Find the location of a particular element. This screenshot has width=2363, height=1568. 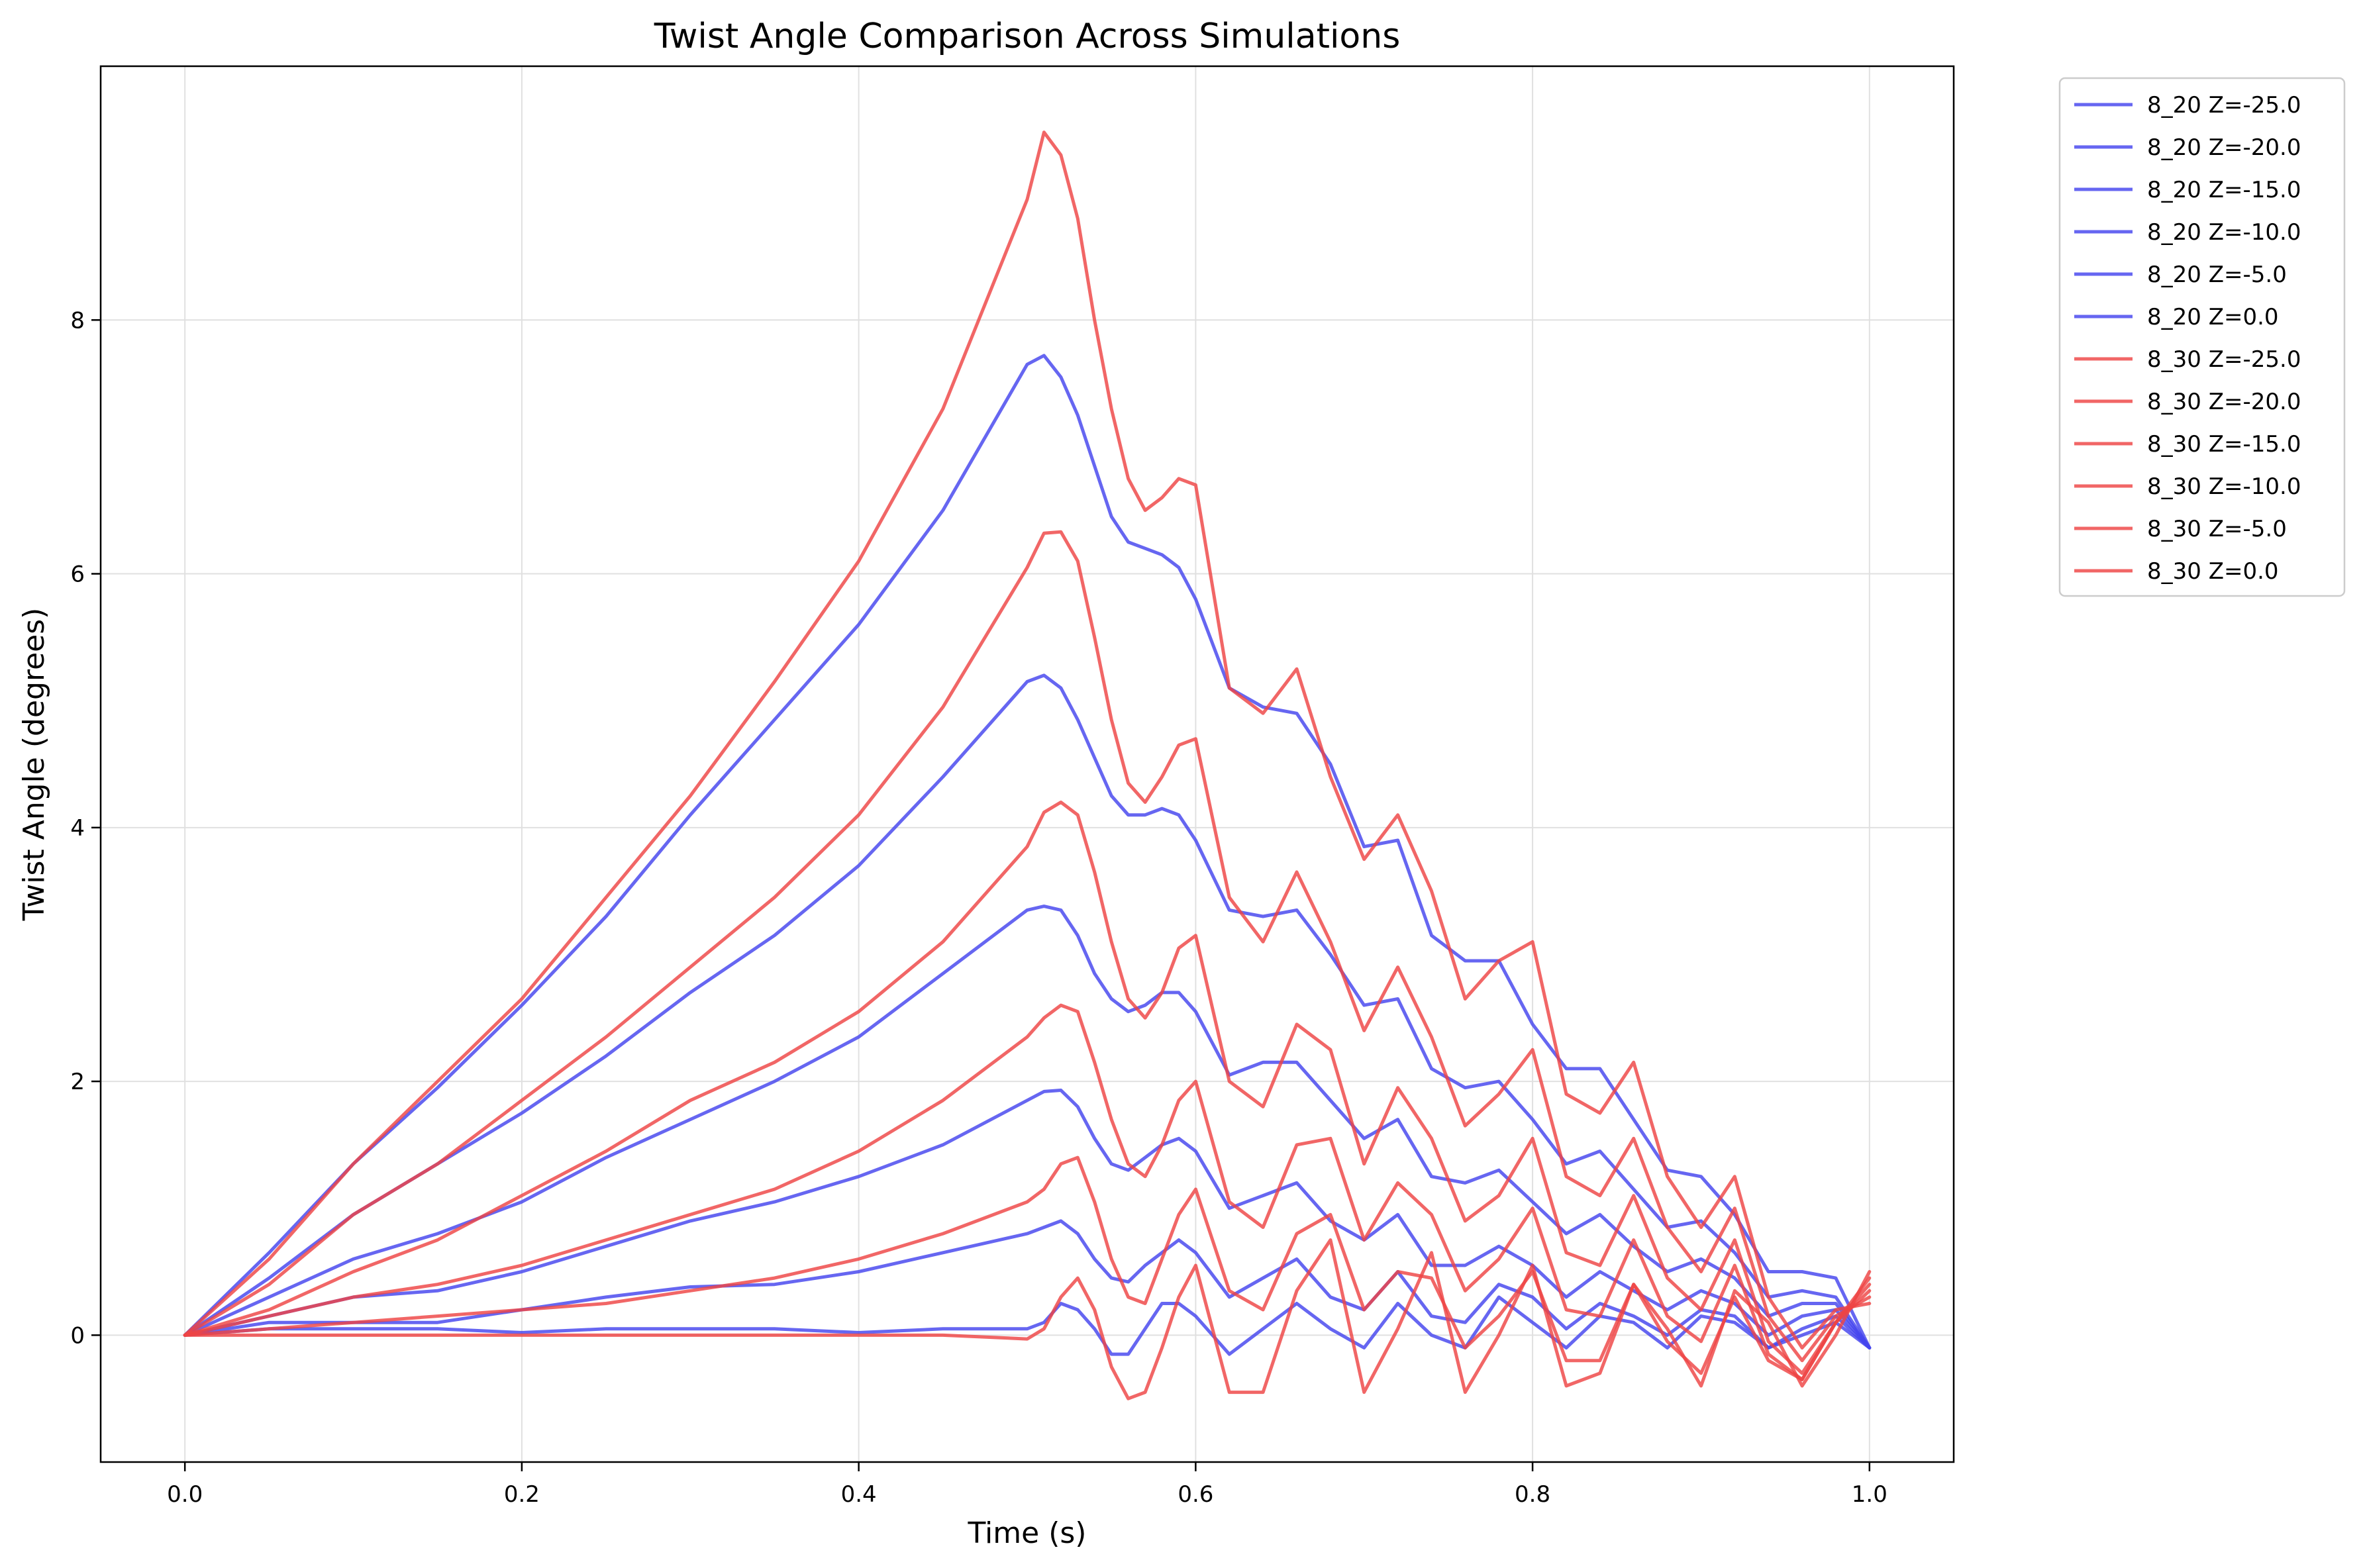

legend-box is located at coordinates (2202, 337).